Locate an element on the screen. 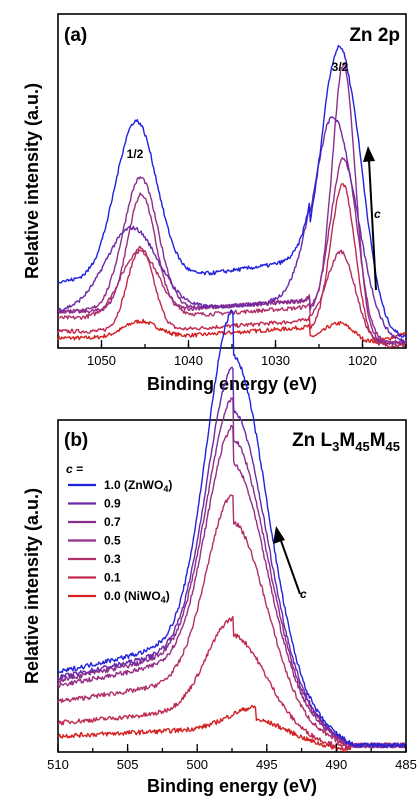 This screenshot has width=420, height=802. annotation-3-2: 3/2 is located at coordinates (340, 67).